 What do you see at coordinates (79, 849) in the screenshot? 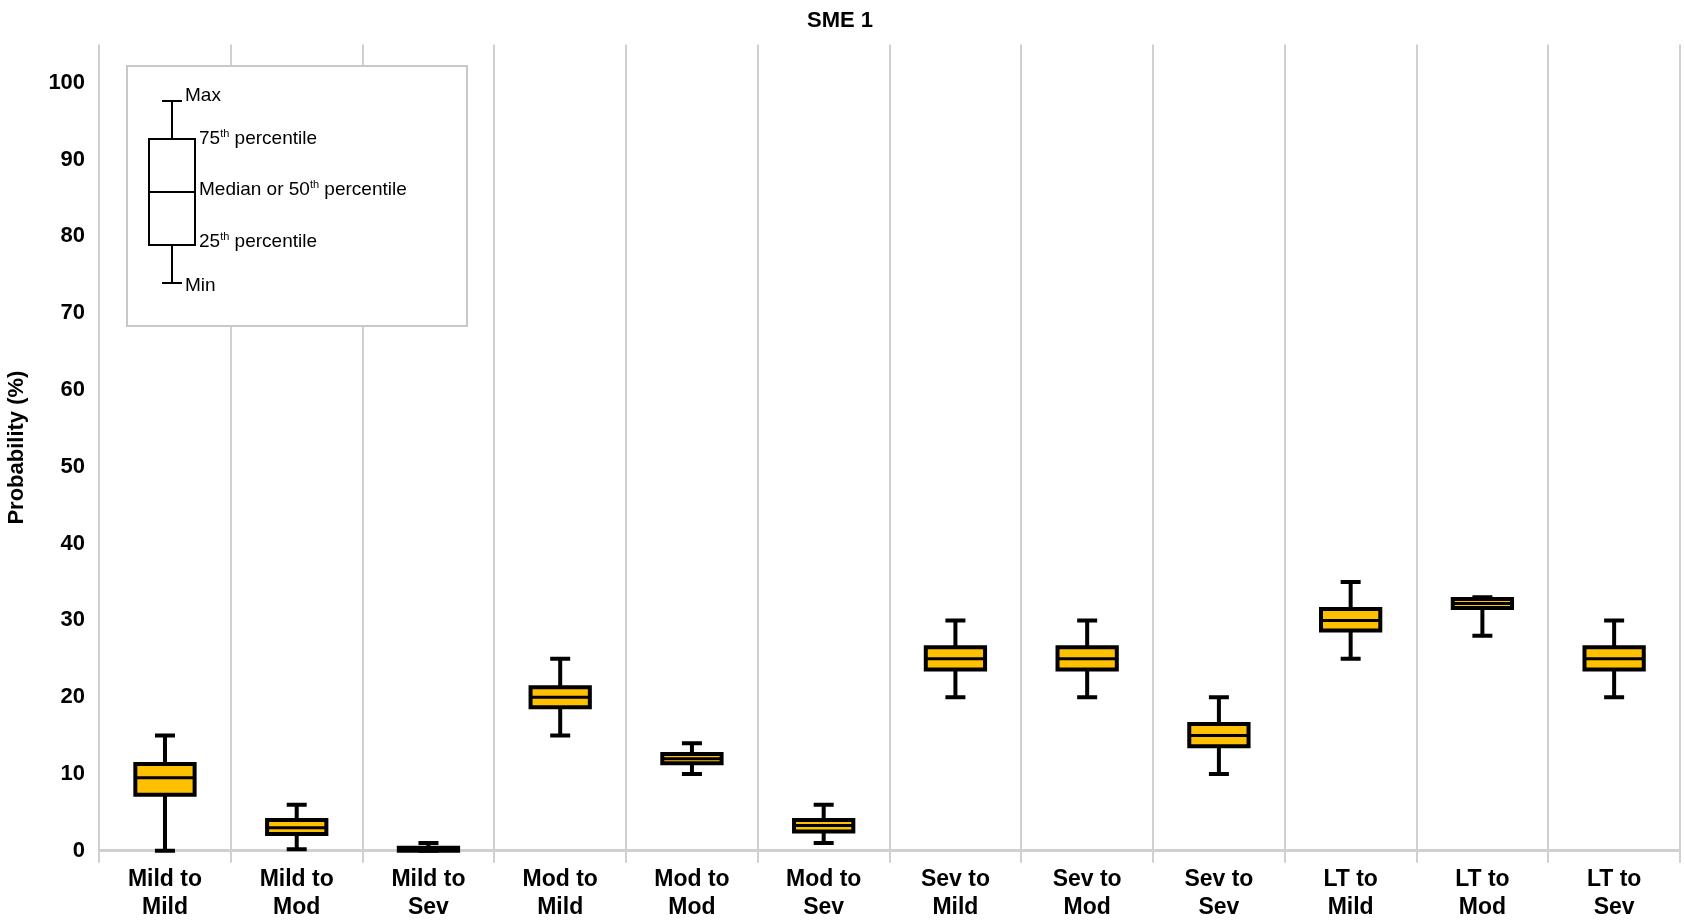
I see `y-tick-label: 0` at bounding box center [79, 849].